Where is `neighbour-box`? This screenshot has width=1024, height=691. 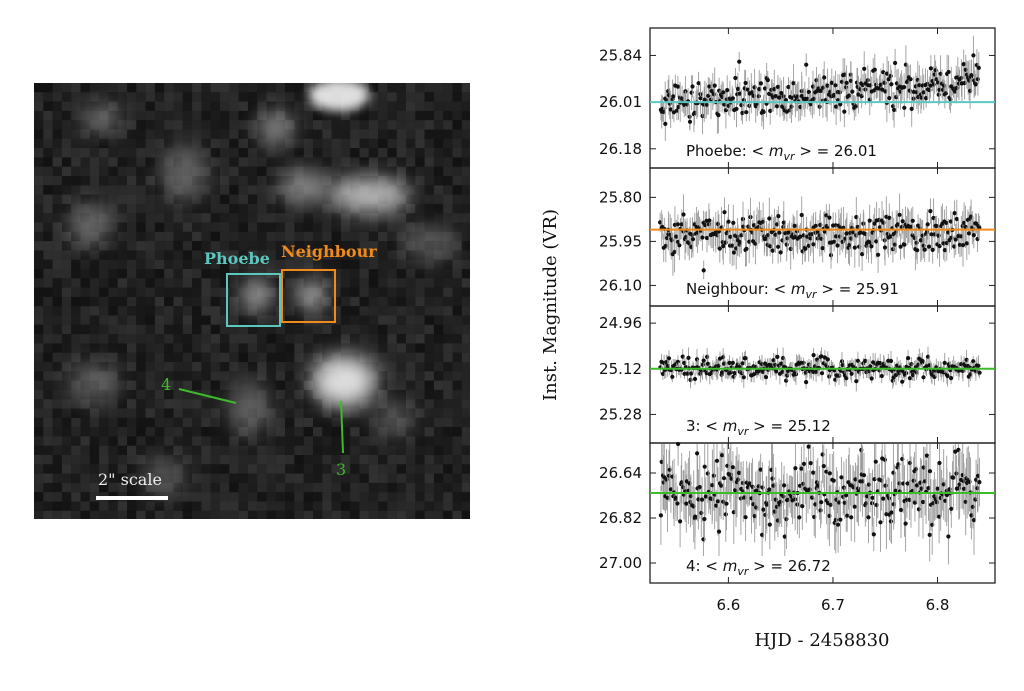
neighbour-box is located at coordinates (308, 296).